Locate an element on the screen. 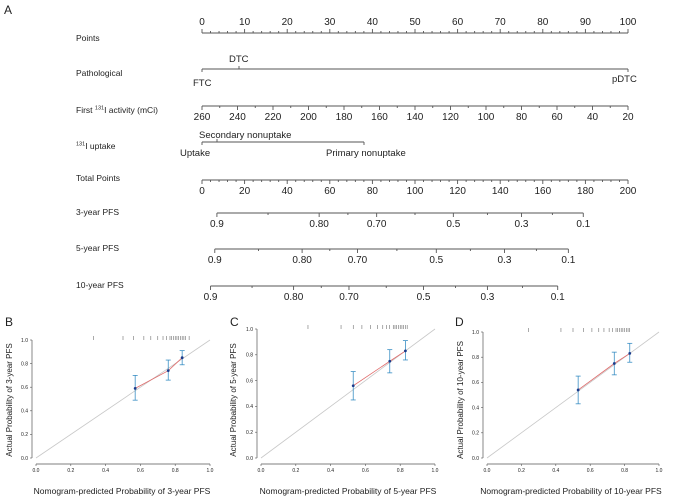 Image resolution: width=685 pixels, height=502 pixels. panel-b-y-tick-label: 0.4 is located at coordinates (24, 412).